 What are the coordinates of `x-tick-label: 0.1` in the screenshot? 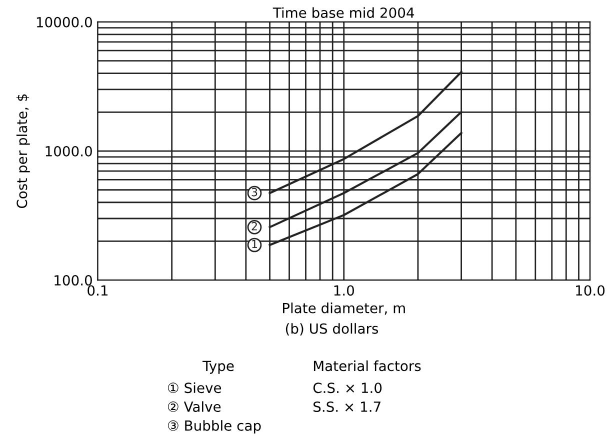 It's located at (98, 290).